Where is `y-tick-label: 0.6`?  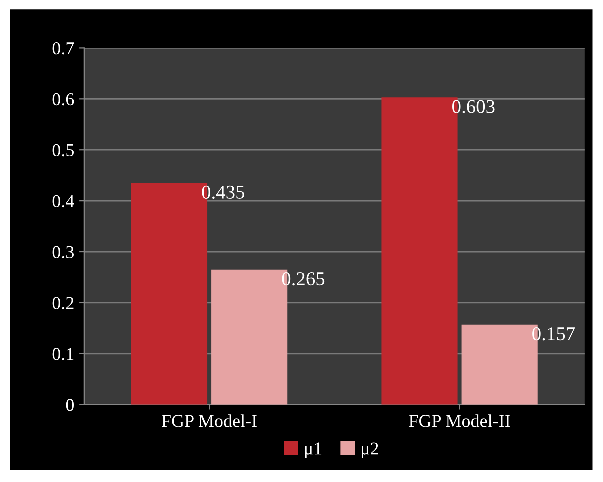 y-tick-label: 0.6 is located at coordinates (63, 99).